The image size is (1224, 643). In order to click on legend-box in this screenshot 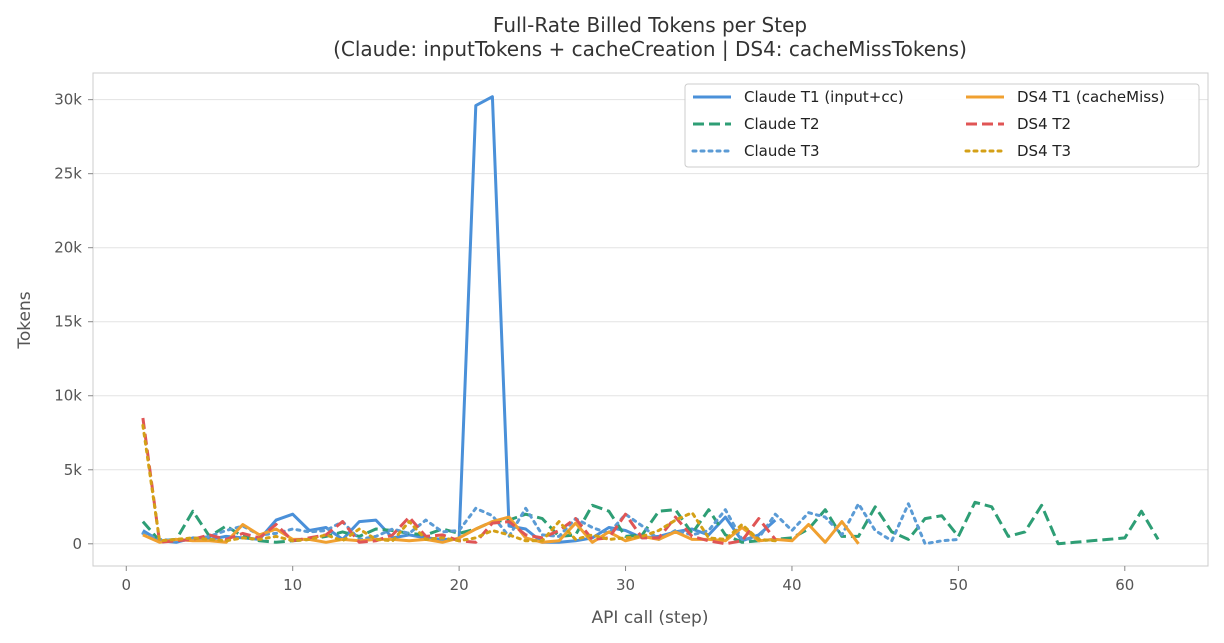, I will do `click(942, 125)`.